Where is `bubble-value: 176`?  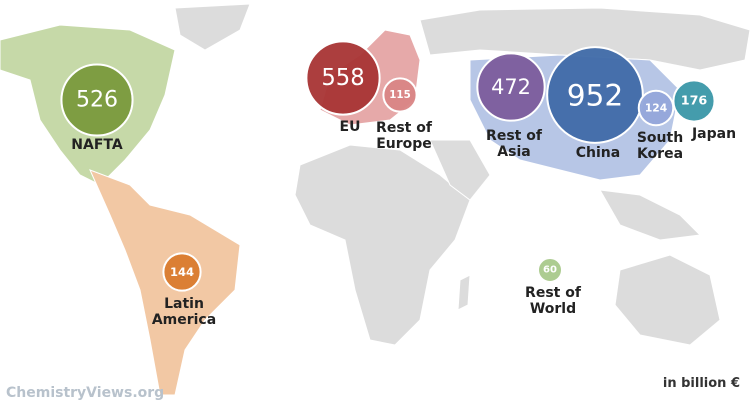 bubble-value: 176 is located at coordinates (694, 101).